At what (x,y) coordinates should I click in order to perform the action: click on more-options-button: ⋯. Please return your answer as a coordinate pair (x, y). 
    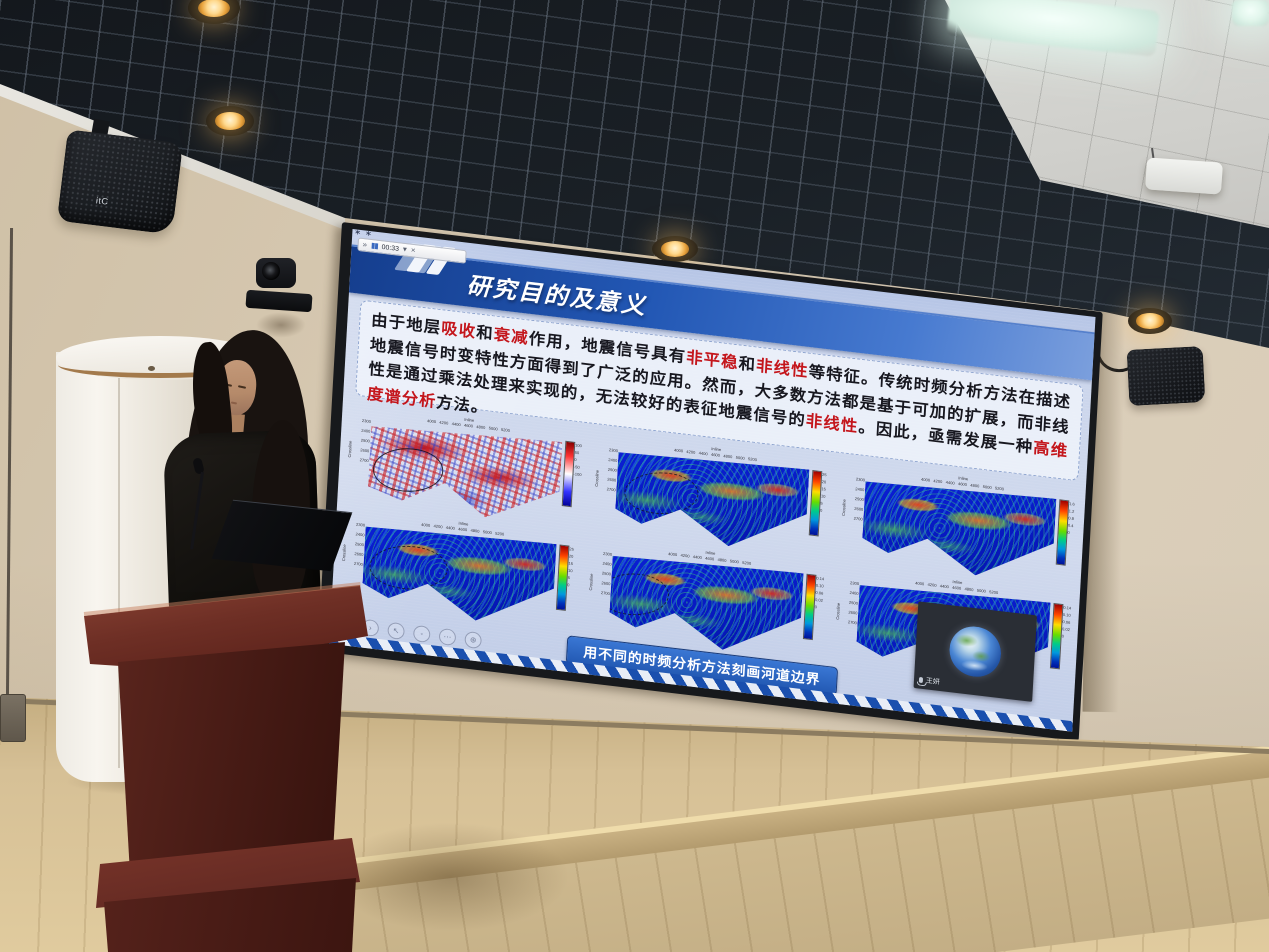
    Looking at the image, I should click on (447, 637).